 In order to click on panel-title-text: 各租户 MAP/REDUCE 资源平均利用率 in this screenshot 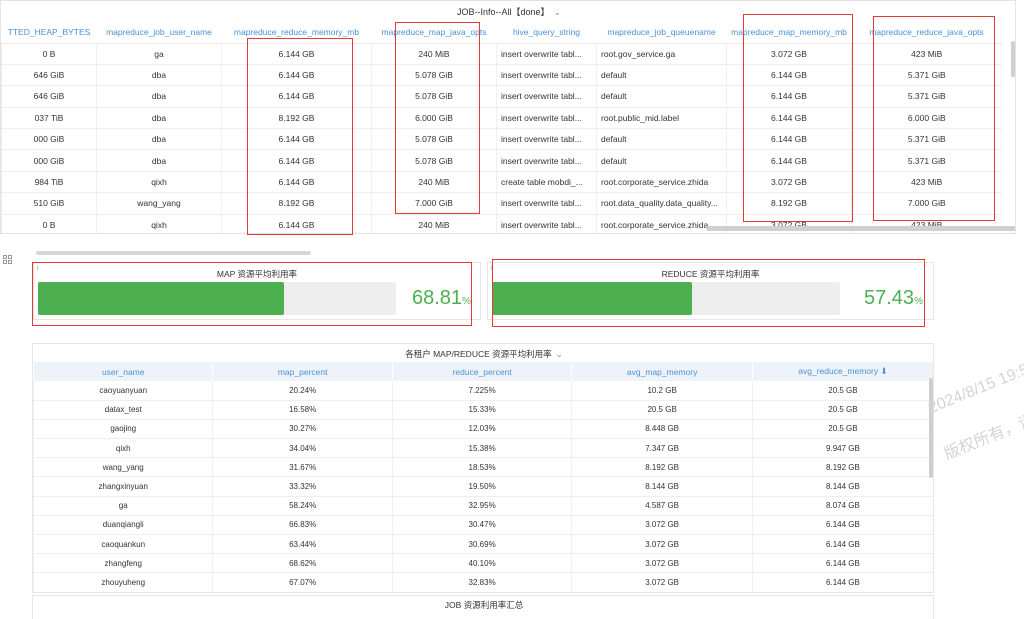, I will do `click(478, 354)`.